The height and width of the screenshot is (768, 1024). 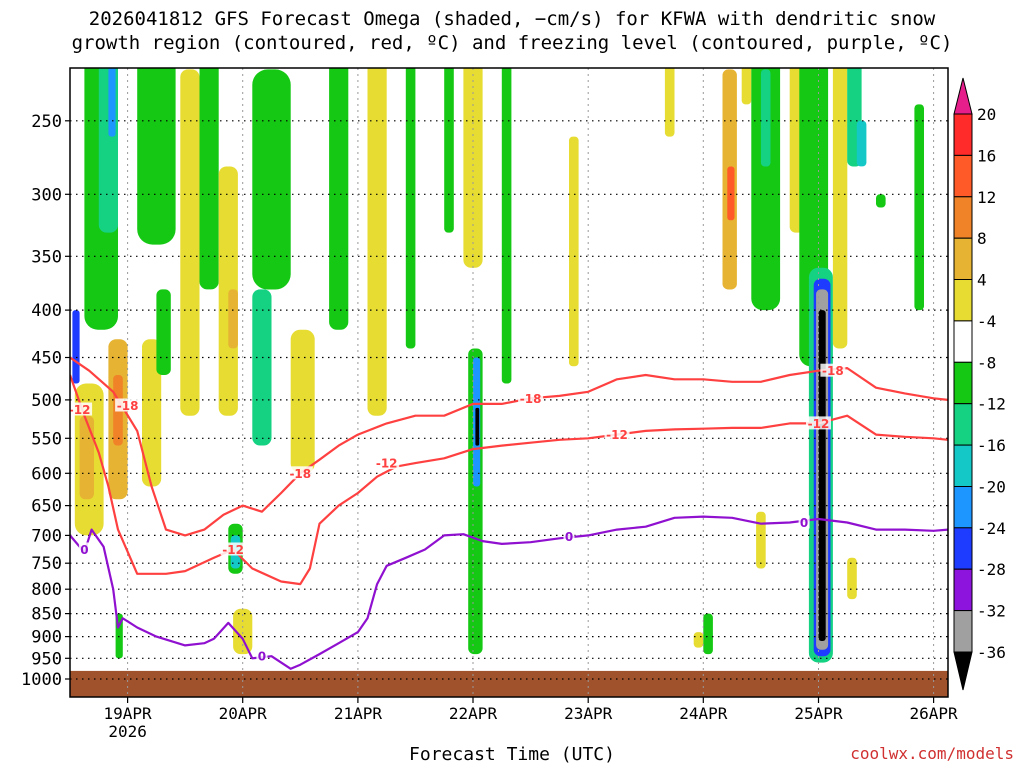 What do you see at coordinates (986, 321) in the screenshot?
I see `colorbar-label-5: -4` at bounding box center [986, 321].